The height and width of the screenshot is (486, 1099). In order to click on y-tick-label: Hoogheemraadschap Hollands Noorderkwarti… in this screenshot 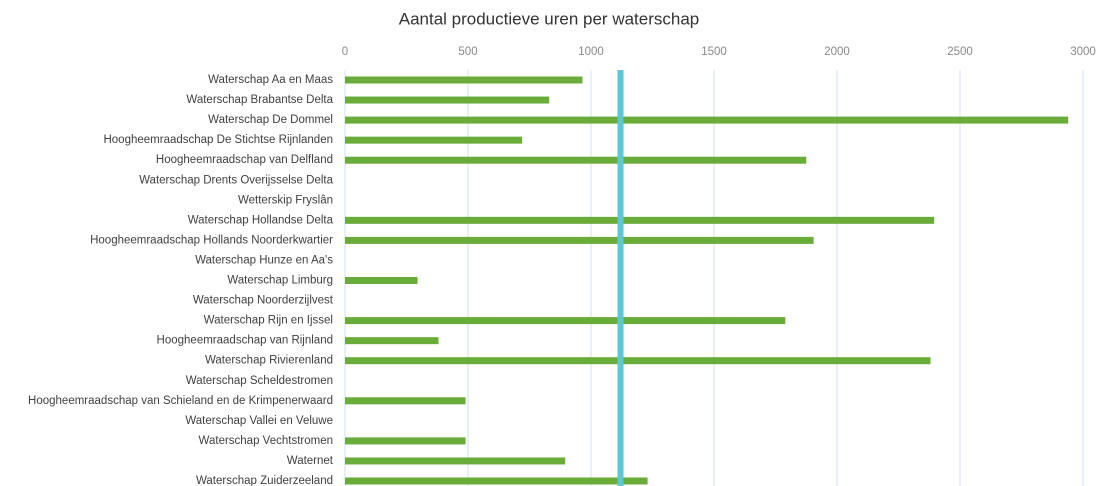, I will do `click(211, 240)`.